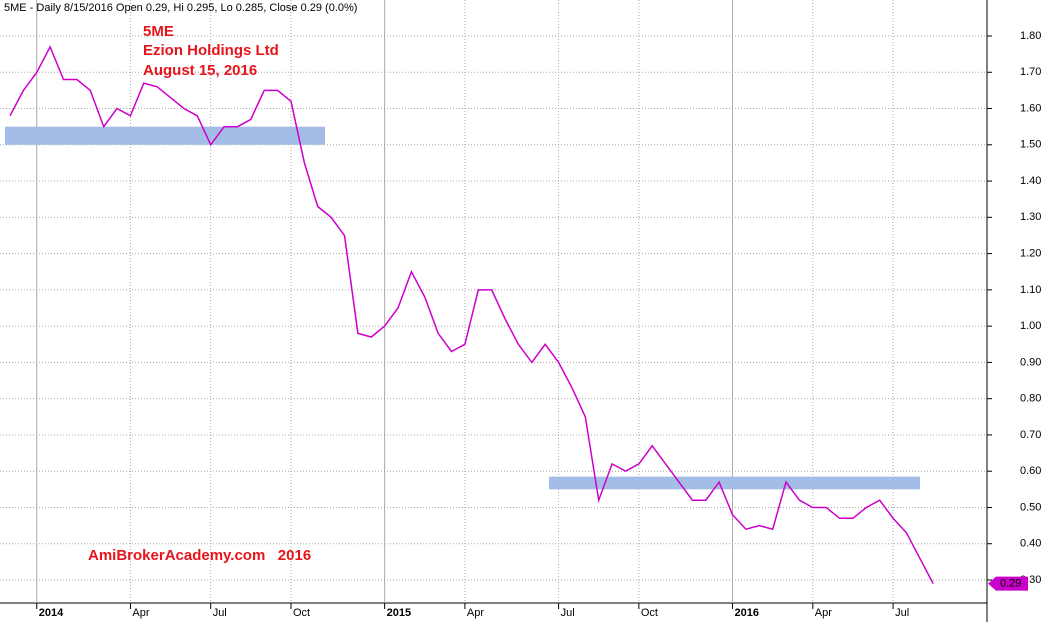 The image size is (1049, 622). Describe the element at coordinates (1030, 362) in the screenshot. I see `y-tick-label: 0.90` at that location.